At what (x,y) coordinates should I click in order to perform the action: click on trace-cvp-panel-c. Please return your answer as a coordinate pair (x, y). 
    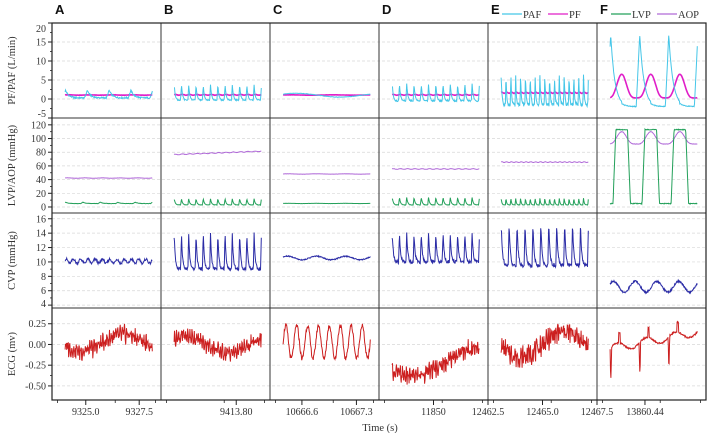
    Looking at the image, I should click on (326, 258).